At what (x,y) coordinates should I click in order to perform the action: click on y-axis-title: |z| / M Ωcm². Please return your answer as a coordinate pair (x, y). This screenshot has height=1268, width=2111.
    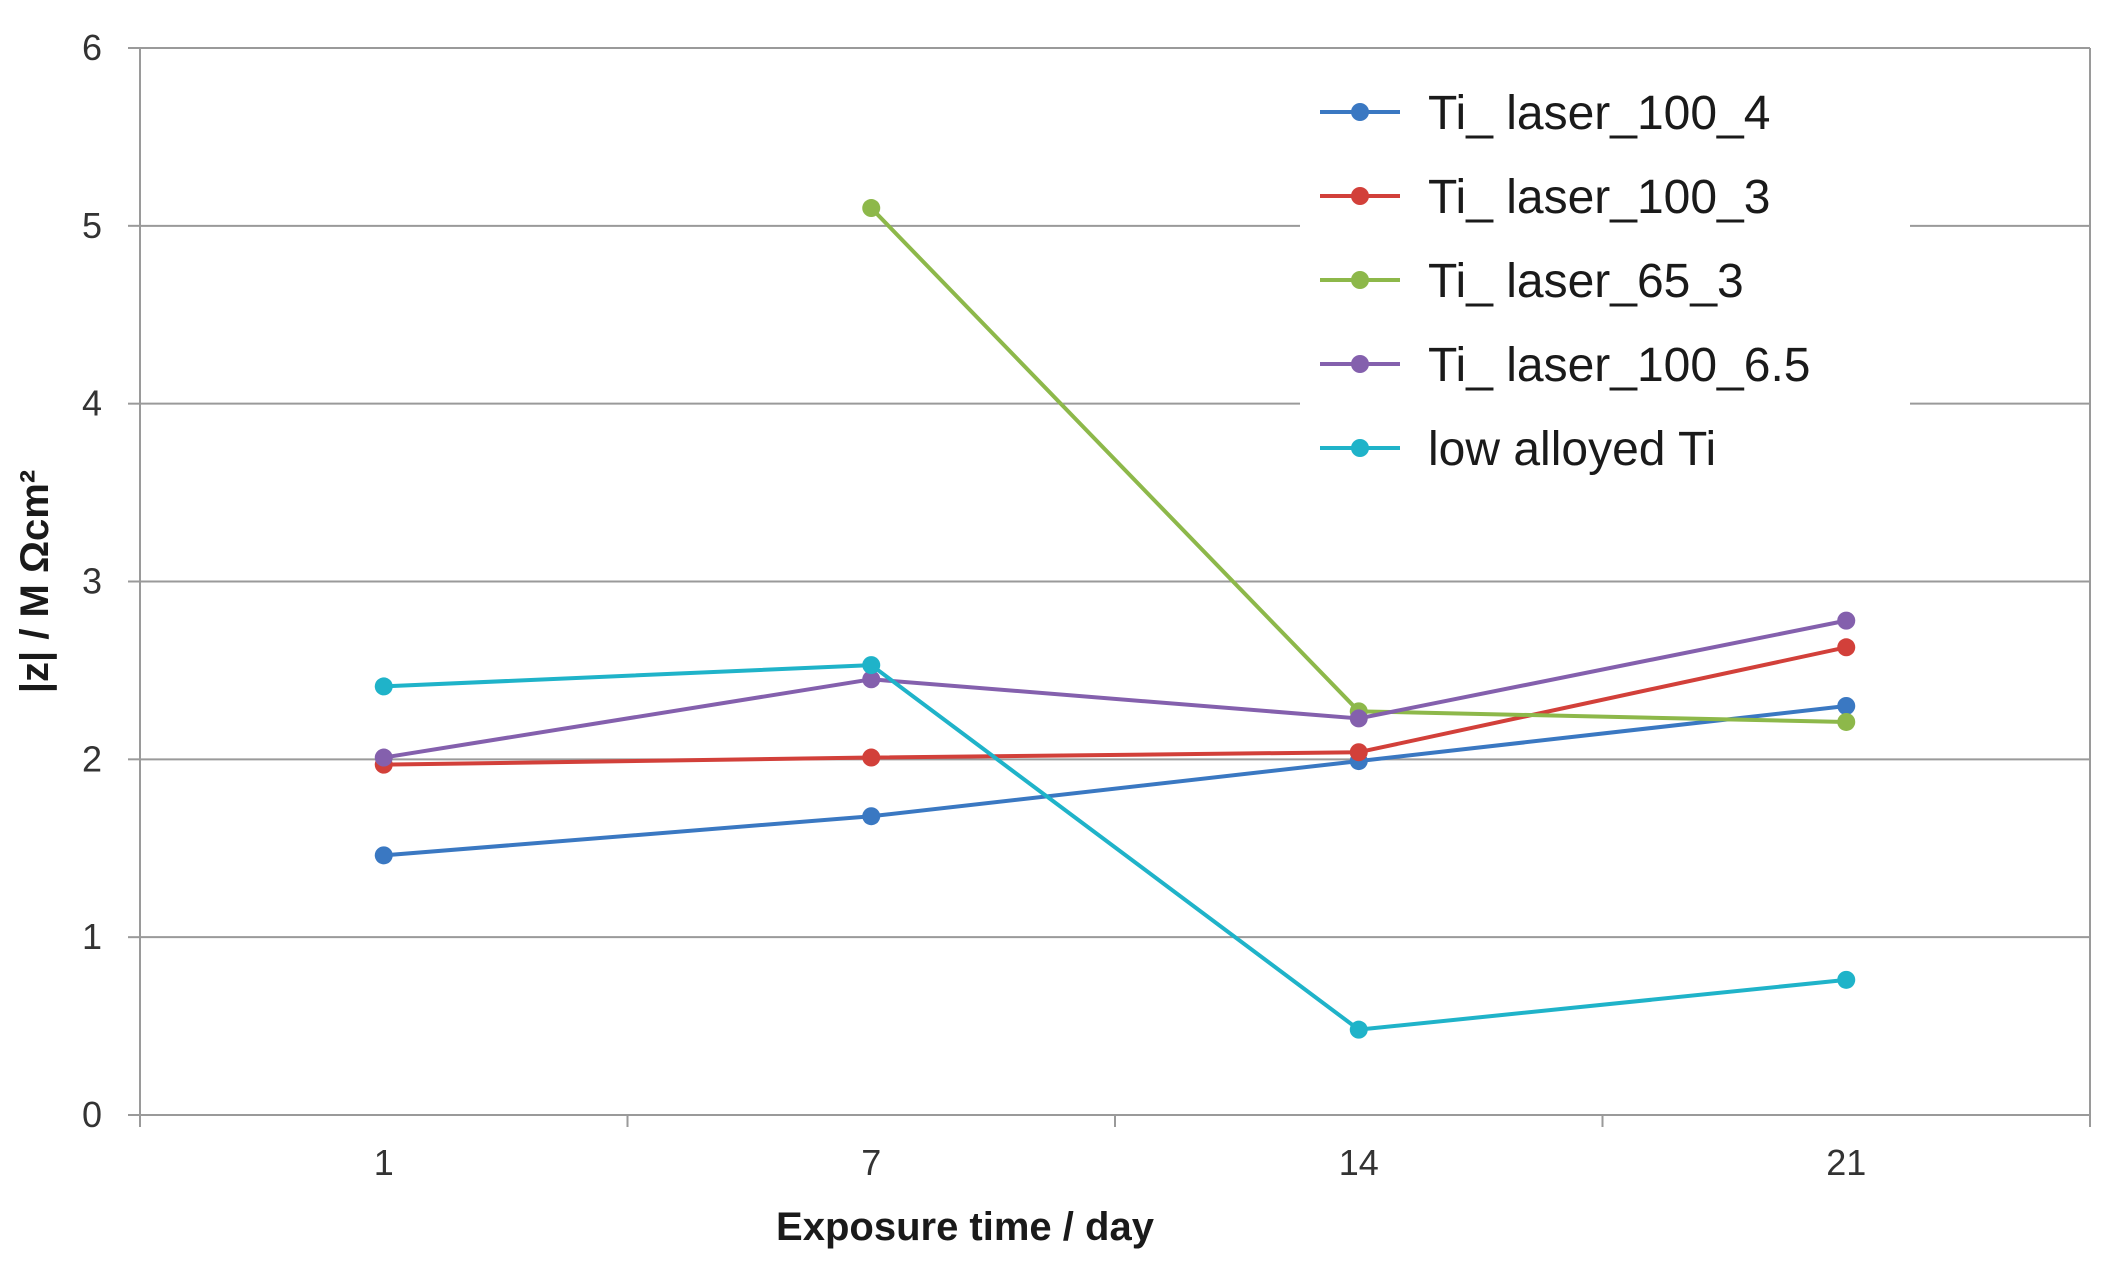
    Looking at the image, I should click on (35, 581).